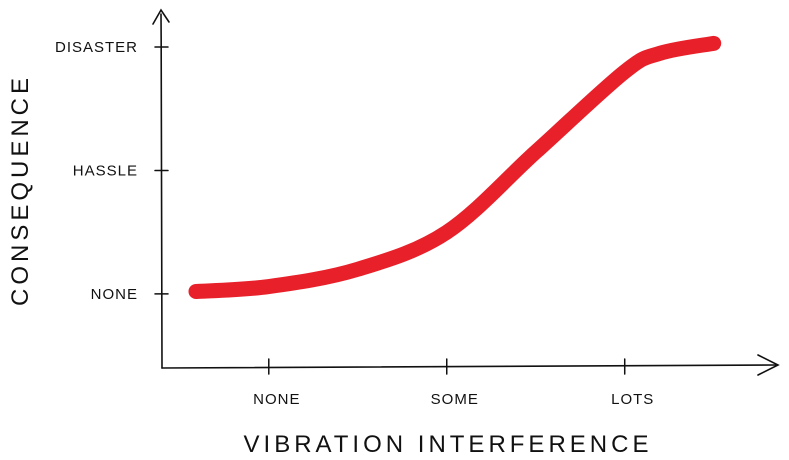 The height and width of the screenshot is (460, 789). I want to click on y-tick-label: HASSLE, so click(105, 170).